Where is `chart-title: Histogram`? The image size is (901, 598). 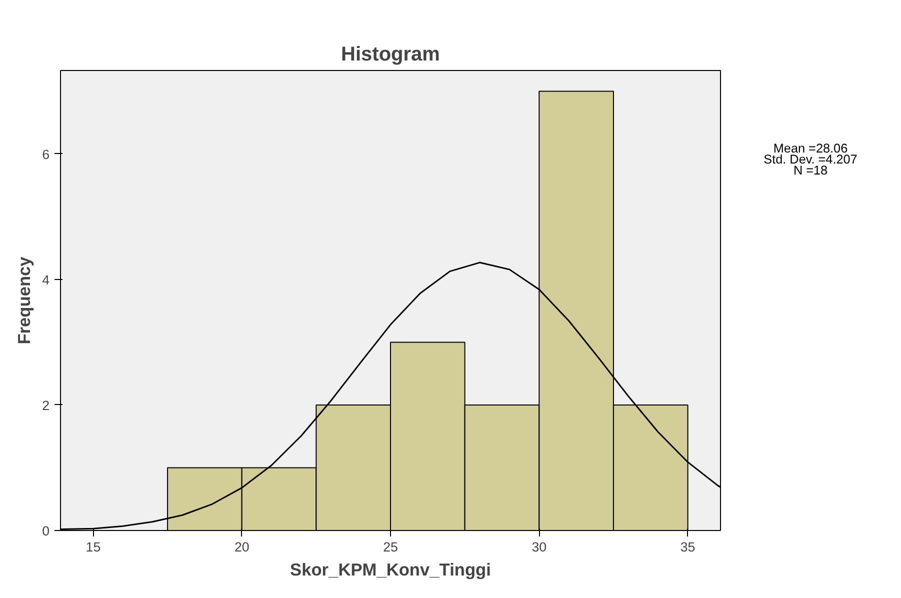 chart-title: Histogram is located at coordinates (390, 55).